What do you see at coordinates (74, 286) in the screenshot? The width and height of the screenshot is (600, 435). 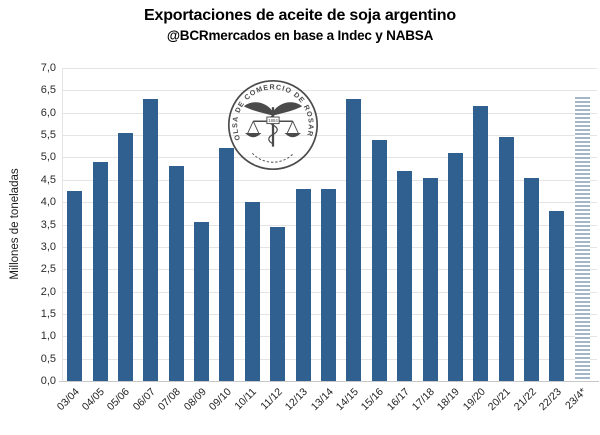 I see `bar-03/04` at bounding box center [74, 286].